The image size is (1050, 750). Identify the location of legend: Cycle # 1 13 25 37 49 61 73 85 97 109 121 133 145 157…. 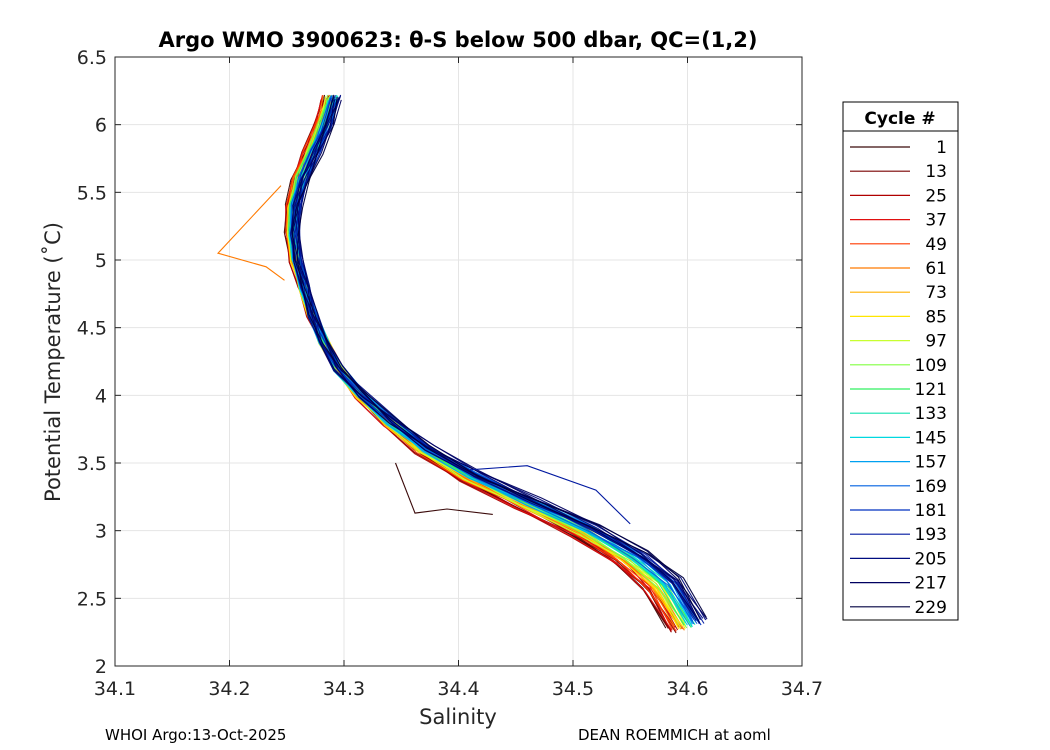
(900, 361).